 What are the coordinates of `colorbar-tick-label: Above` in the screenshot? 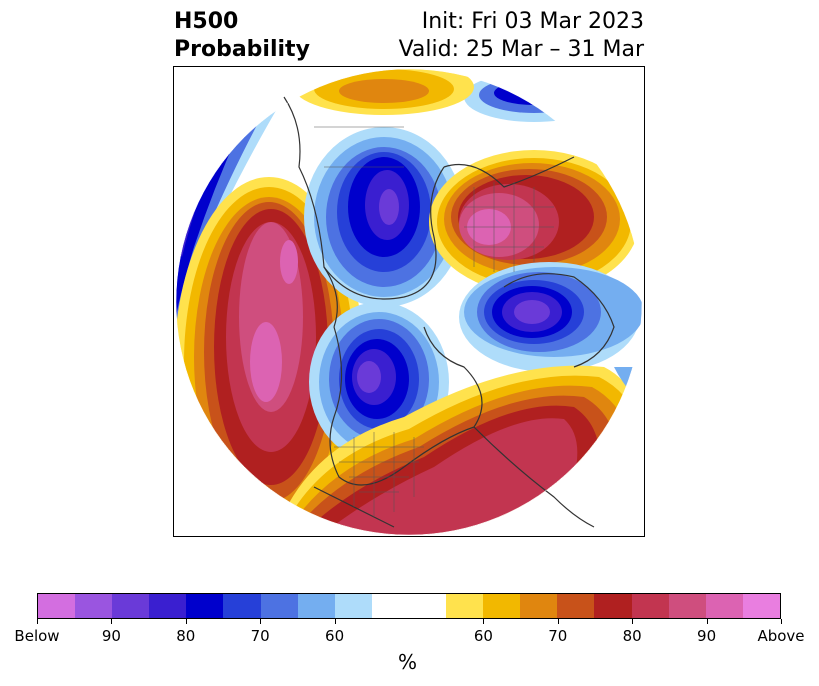 It's located at (781, 636).